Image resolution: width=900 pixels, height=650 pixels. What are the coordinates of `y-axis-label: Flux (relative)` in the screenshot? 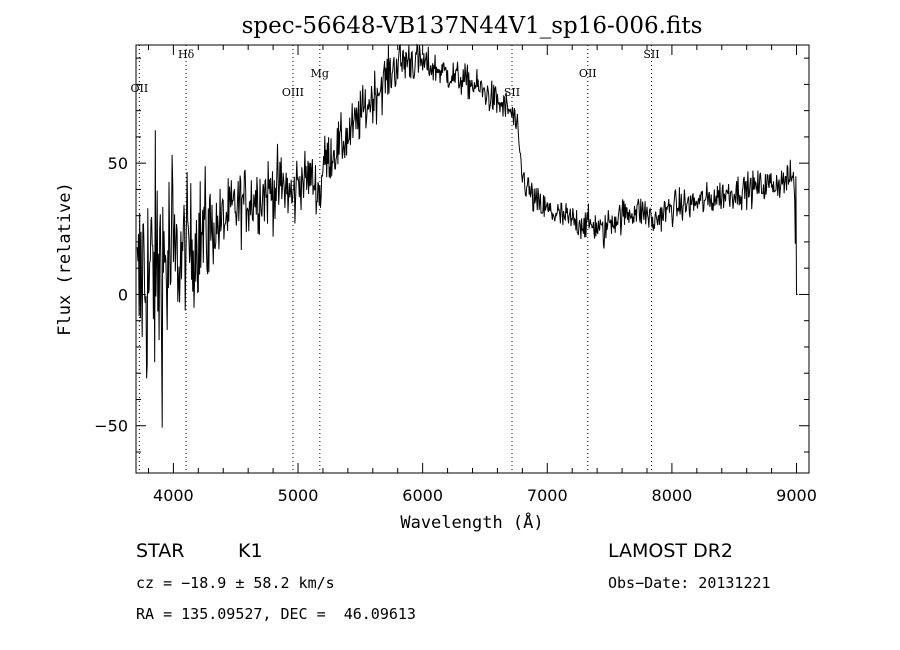 It's located at (65, 259).